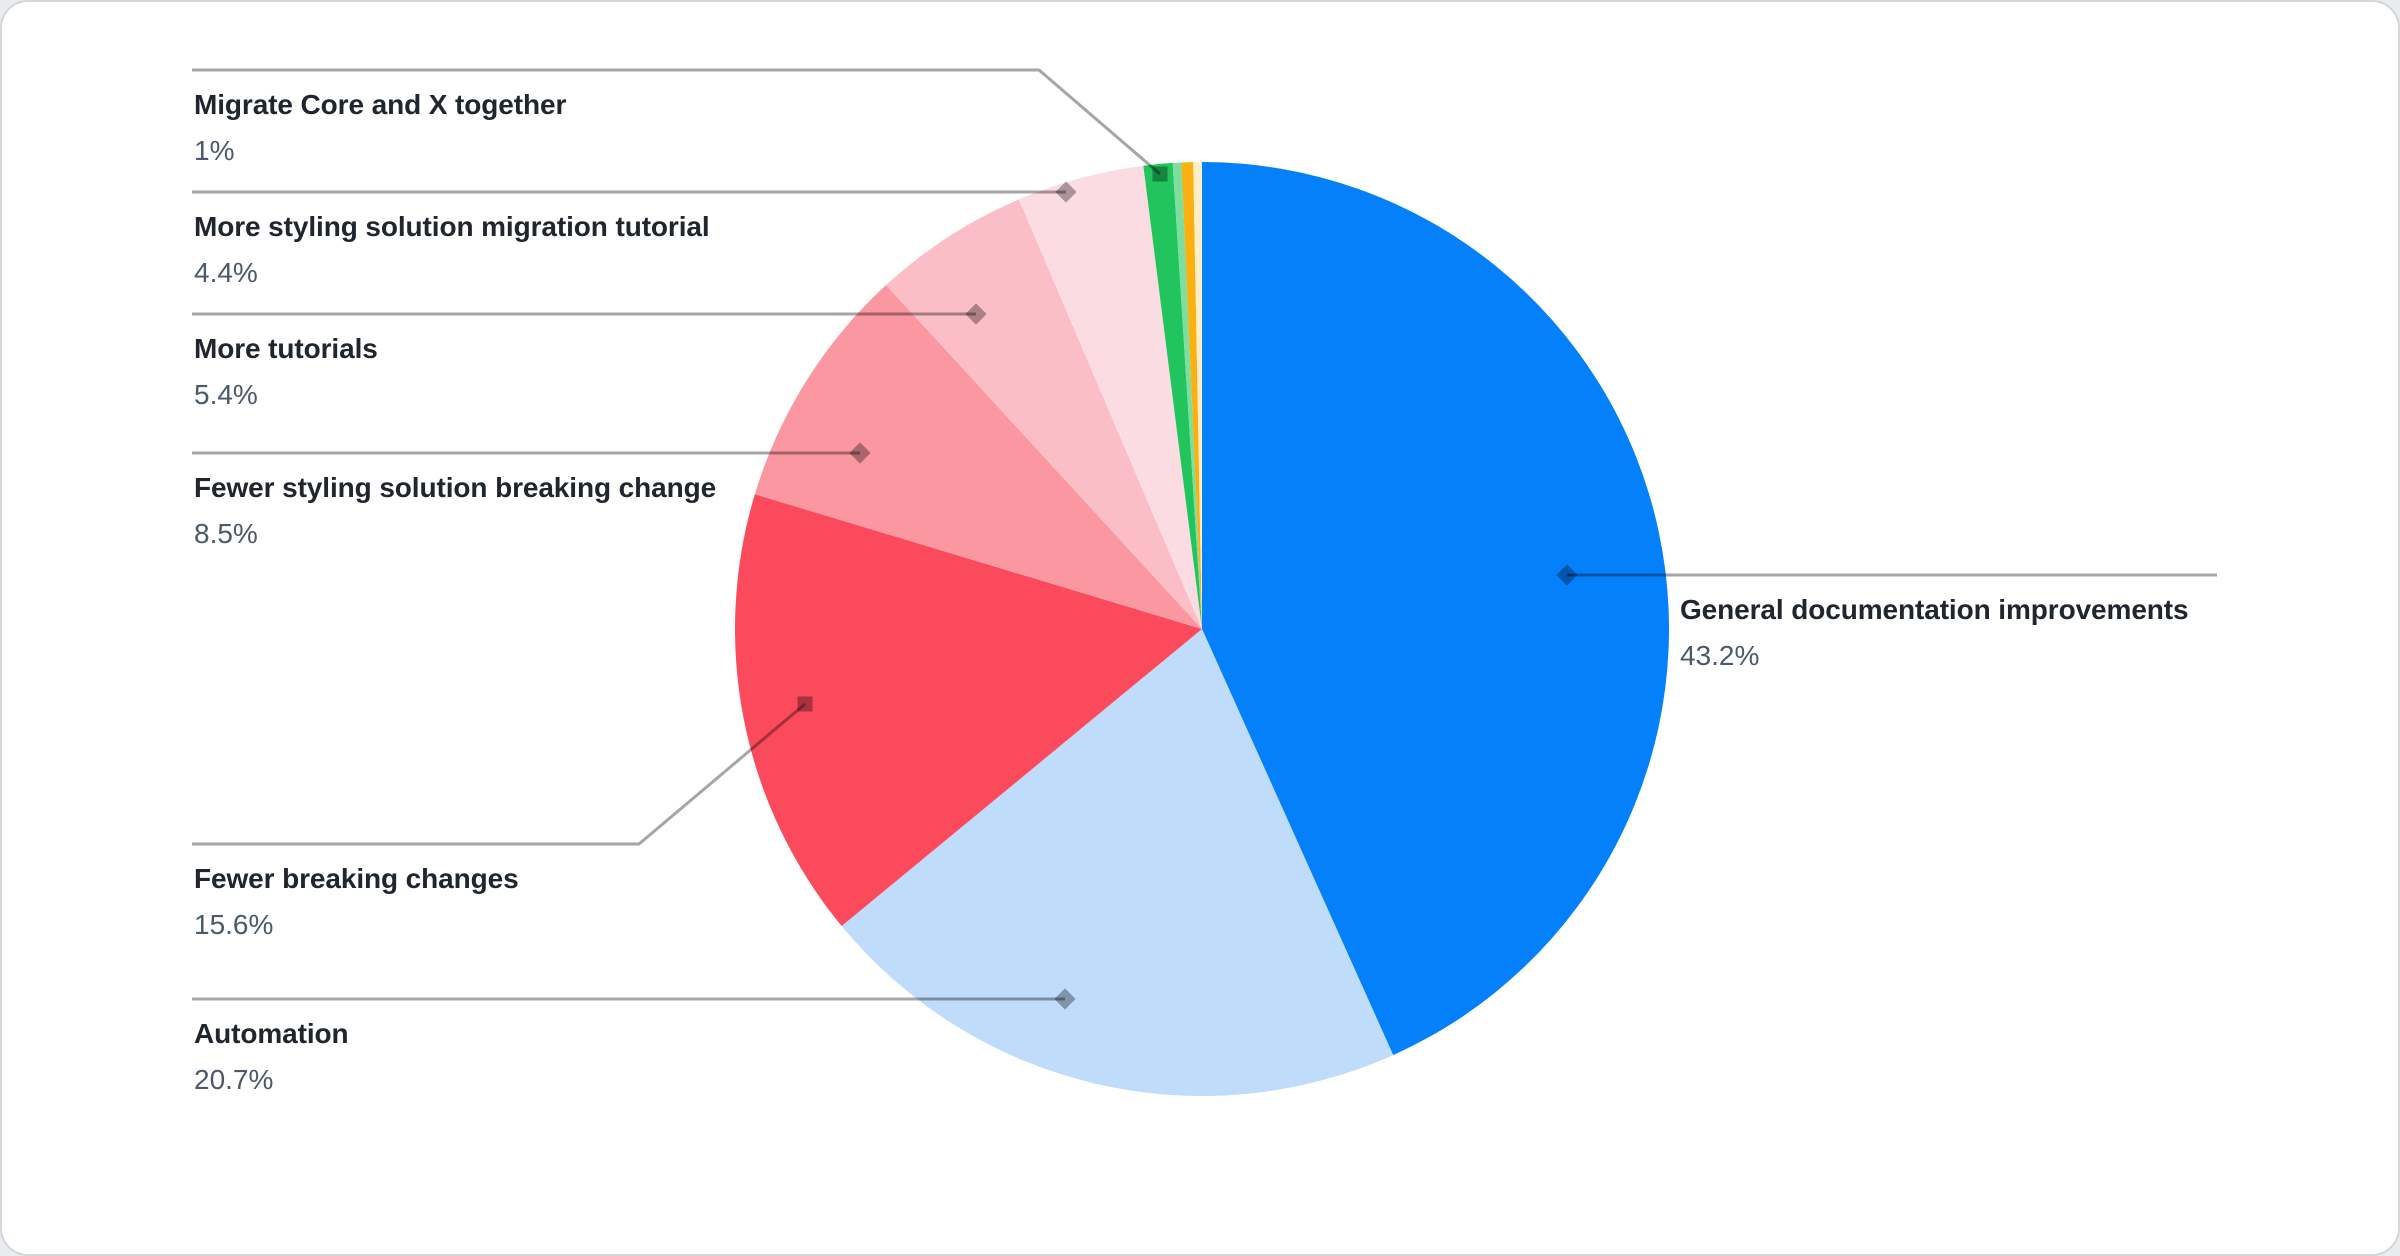 The image size is (2400, 1256). Describe the element at coordinates (226, 533) in the screenshot. I see `slice-percent: 8.5%` at that location.